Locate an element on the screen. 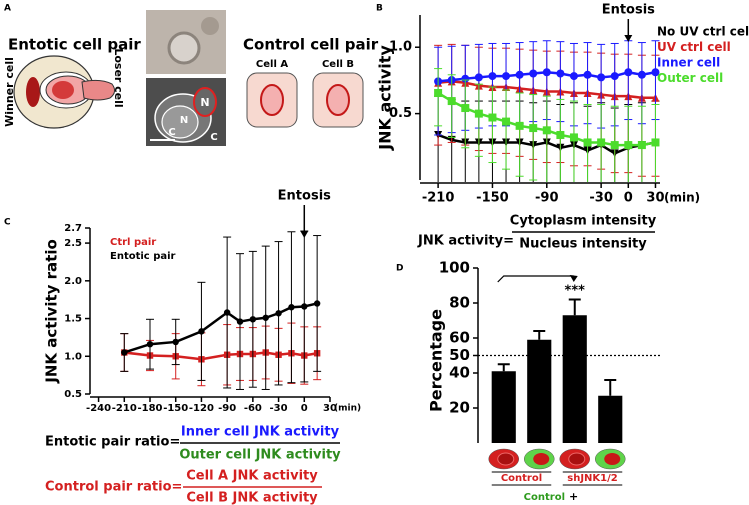 Image resolution: width=749 pixels, height=505 pixels. formula-lhs: Control pair ratio= is located at coordinates (113, 487).